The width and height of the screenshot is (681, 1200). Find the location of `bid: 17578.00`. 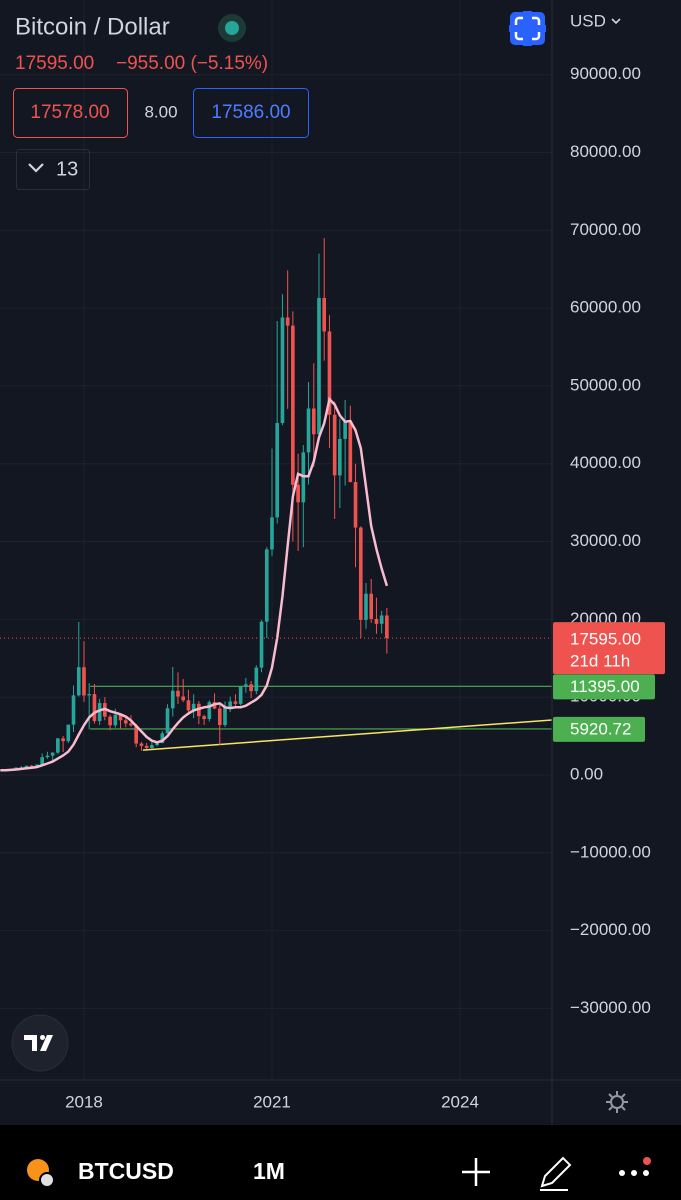

bid: 17578.00 is located at coordinates (69, 112).